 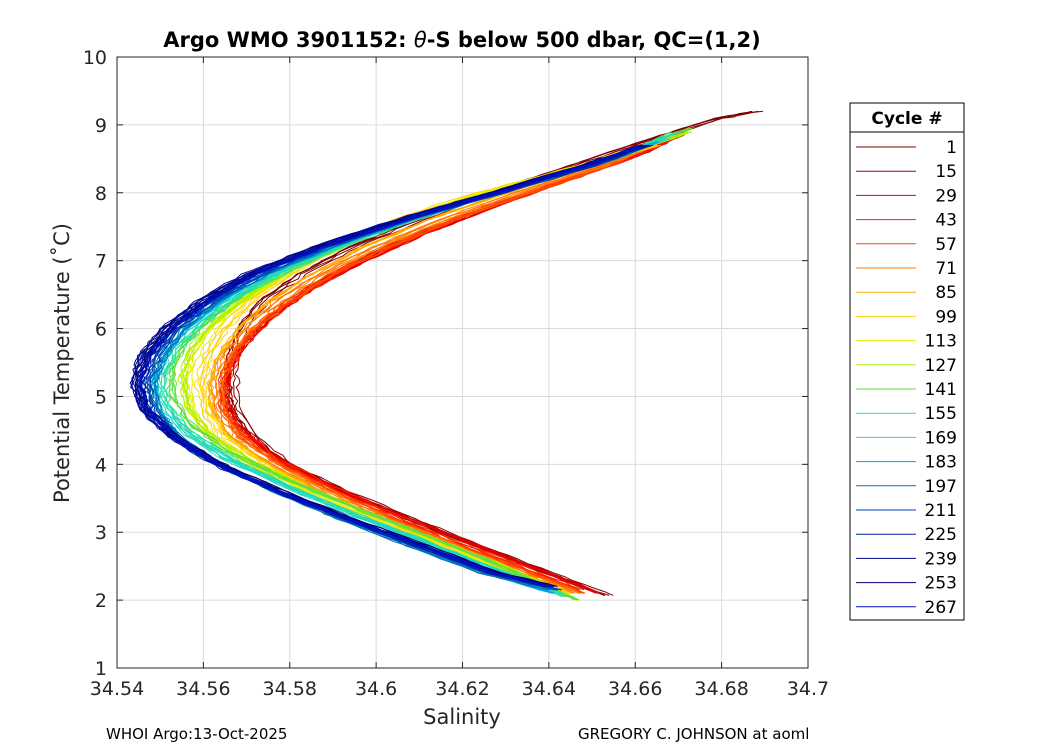 What do you see at coordinates (462, 717) in the screenshot?
I see `x-axis-label: Salinity` at bounding box center [462, 717].